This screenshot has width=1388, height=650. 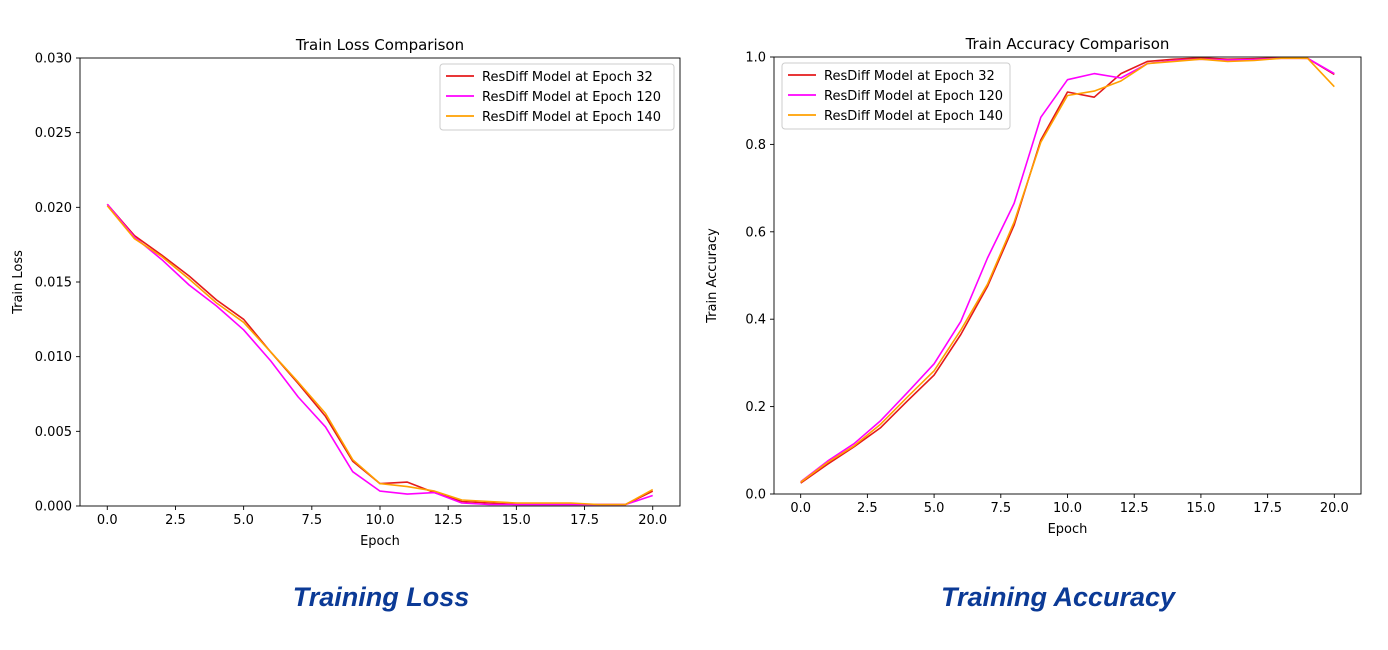 What do you see at coordinates (712, 276) in the screenshot?
I see `y-axis-label: Train Accuracy` at bounding box center [712, 276].